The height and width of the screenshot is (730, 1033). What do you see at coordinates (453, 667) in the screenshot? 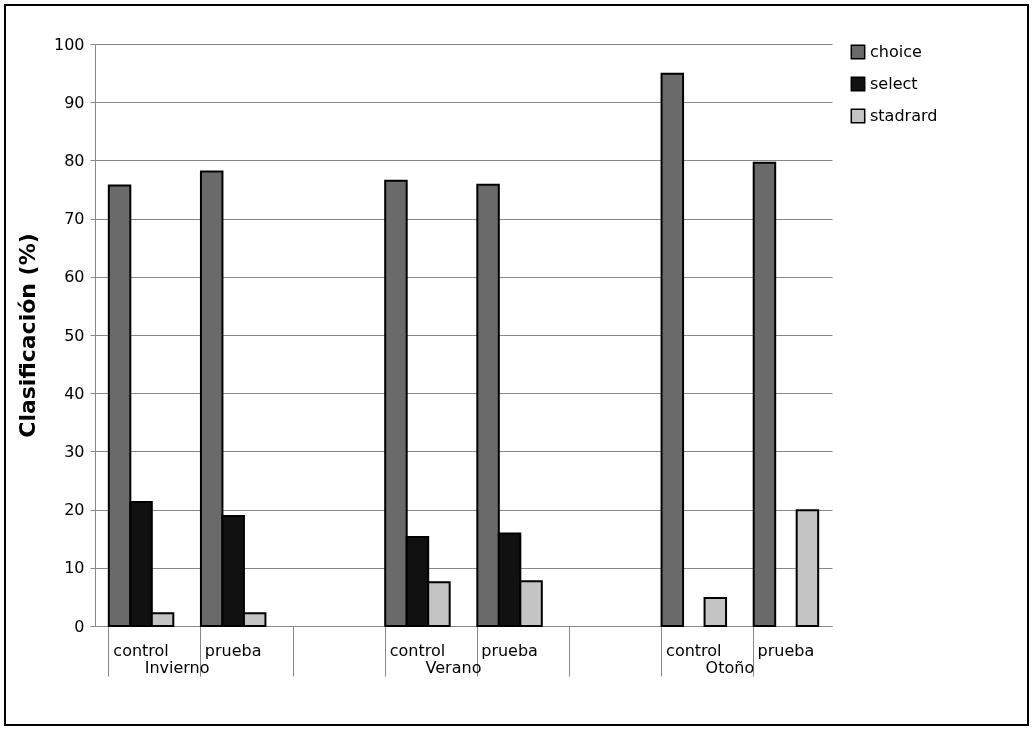
I see `text: Verano` at bounding box center [453, 667].